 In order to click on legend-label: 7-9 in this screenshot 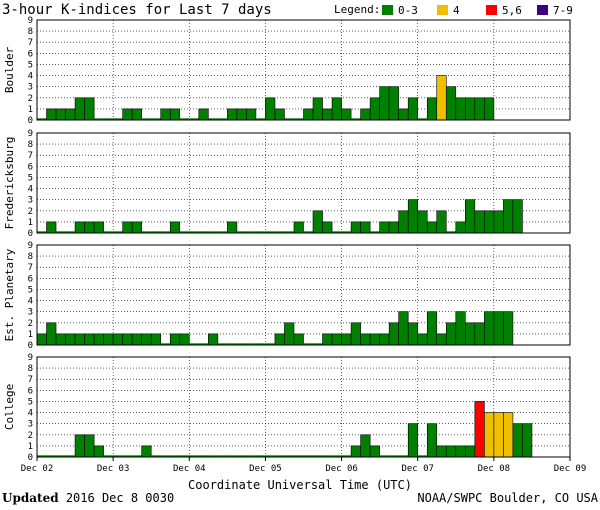, I will do `click(563, 10)`.